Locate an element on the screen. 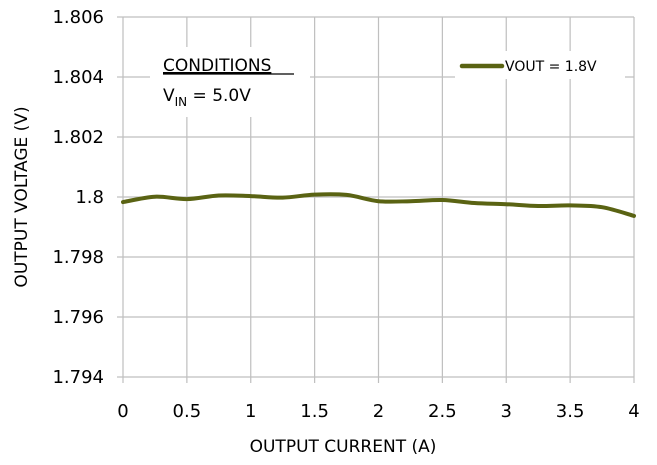  y-tick-label-2: 1.798 is located at coordinates (78, 257).